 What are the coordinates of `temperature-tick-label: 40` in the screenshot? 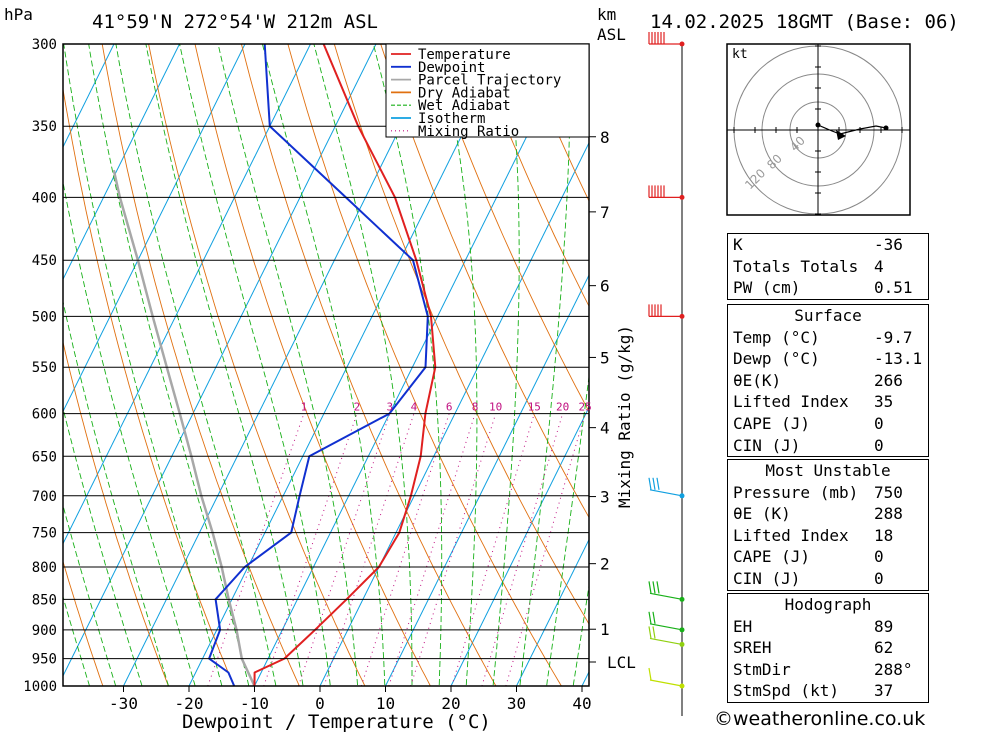 It's located at (581, 703).